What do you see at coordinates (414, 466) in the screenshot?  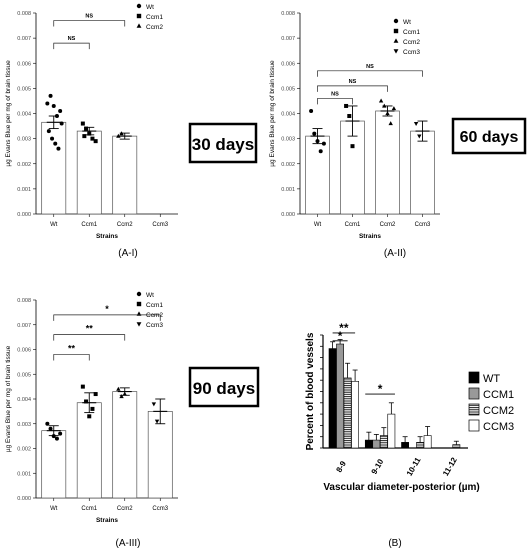 I see `x-tick-label: 10-11` at bounding box center [414, 466].